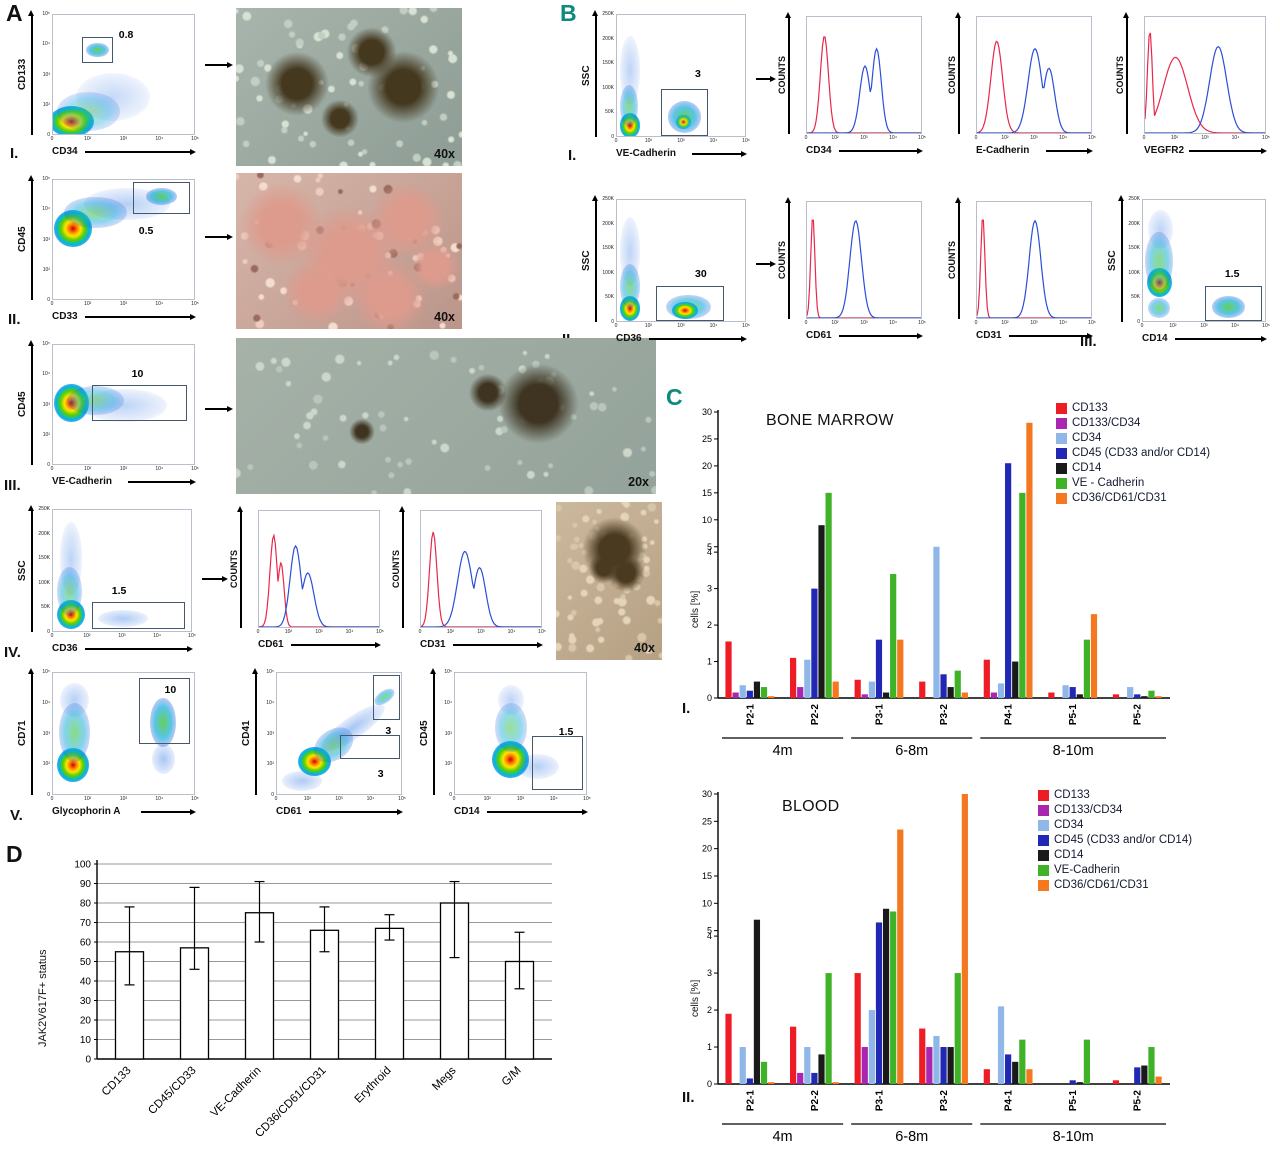  What do you see at coordinates (86, 1021) in the screenshot?
I see `y-tick-label: 20` at bounding box center [86, 1021].